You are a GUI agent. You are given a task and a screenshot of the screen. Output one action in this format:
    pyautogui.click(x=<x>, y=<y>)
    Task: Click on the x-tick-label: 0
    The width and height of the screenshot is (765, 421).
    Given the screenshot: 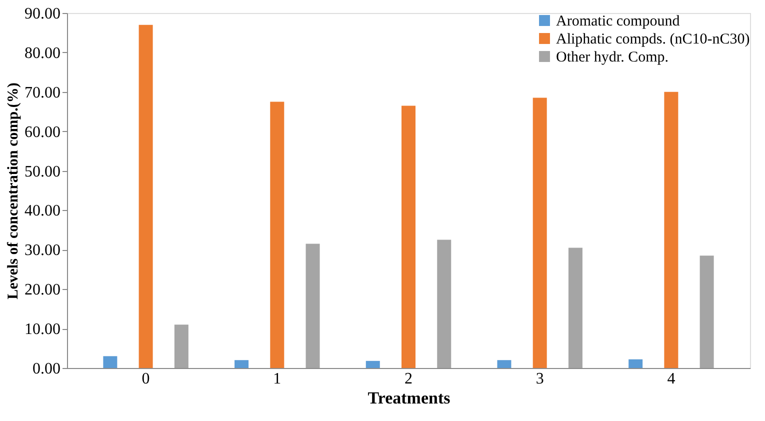 What is the action you would take?
    pyautogui.click(x=146, y=379)
    